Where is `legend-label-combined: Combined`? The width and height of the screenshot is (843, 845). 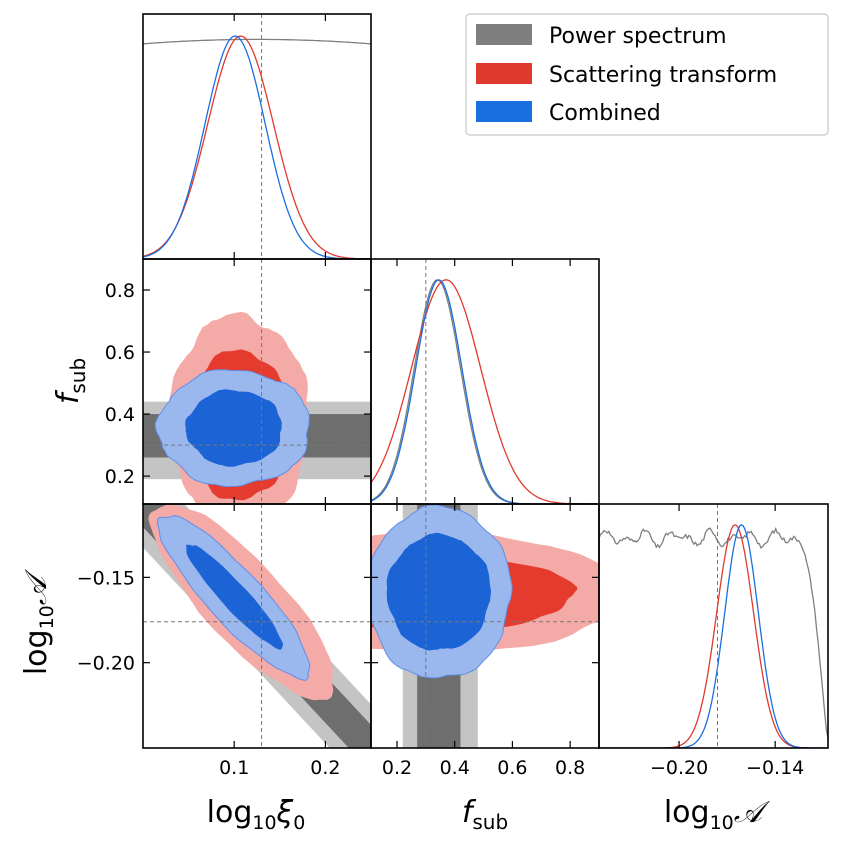
legend-label-combined: Combined is located at coordinates (605, 113).